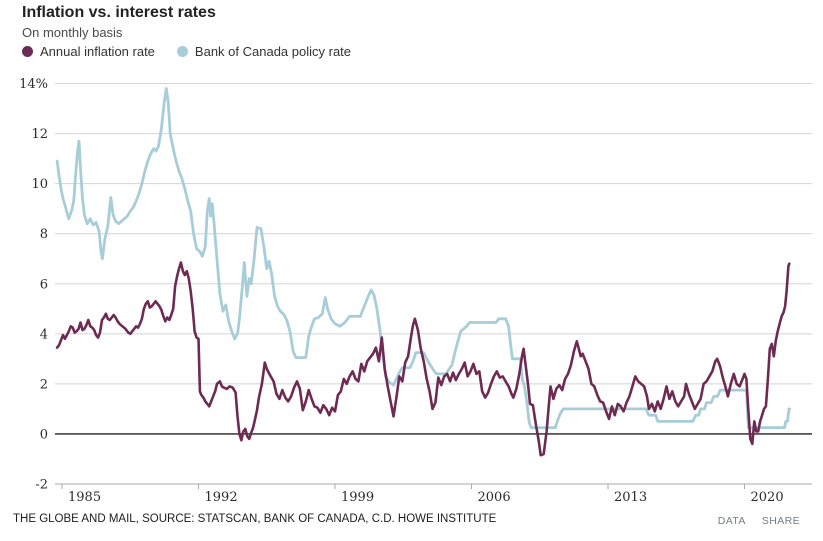 The height and width of the screenshot is (541, 823). What do you see at coordinates (182, 51) in the screenshot?
I see `policy-rate-series-swatch-icon` at bounding box center [182, 51].